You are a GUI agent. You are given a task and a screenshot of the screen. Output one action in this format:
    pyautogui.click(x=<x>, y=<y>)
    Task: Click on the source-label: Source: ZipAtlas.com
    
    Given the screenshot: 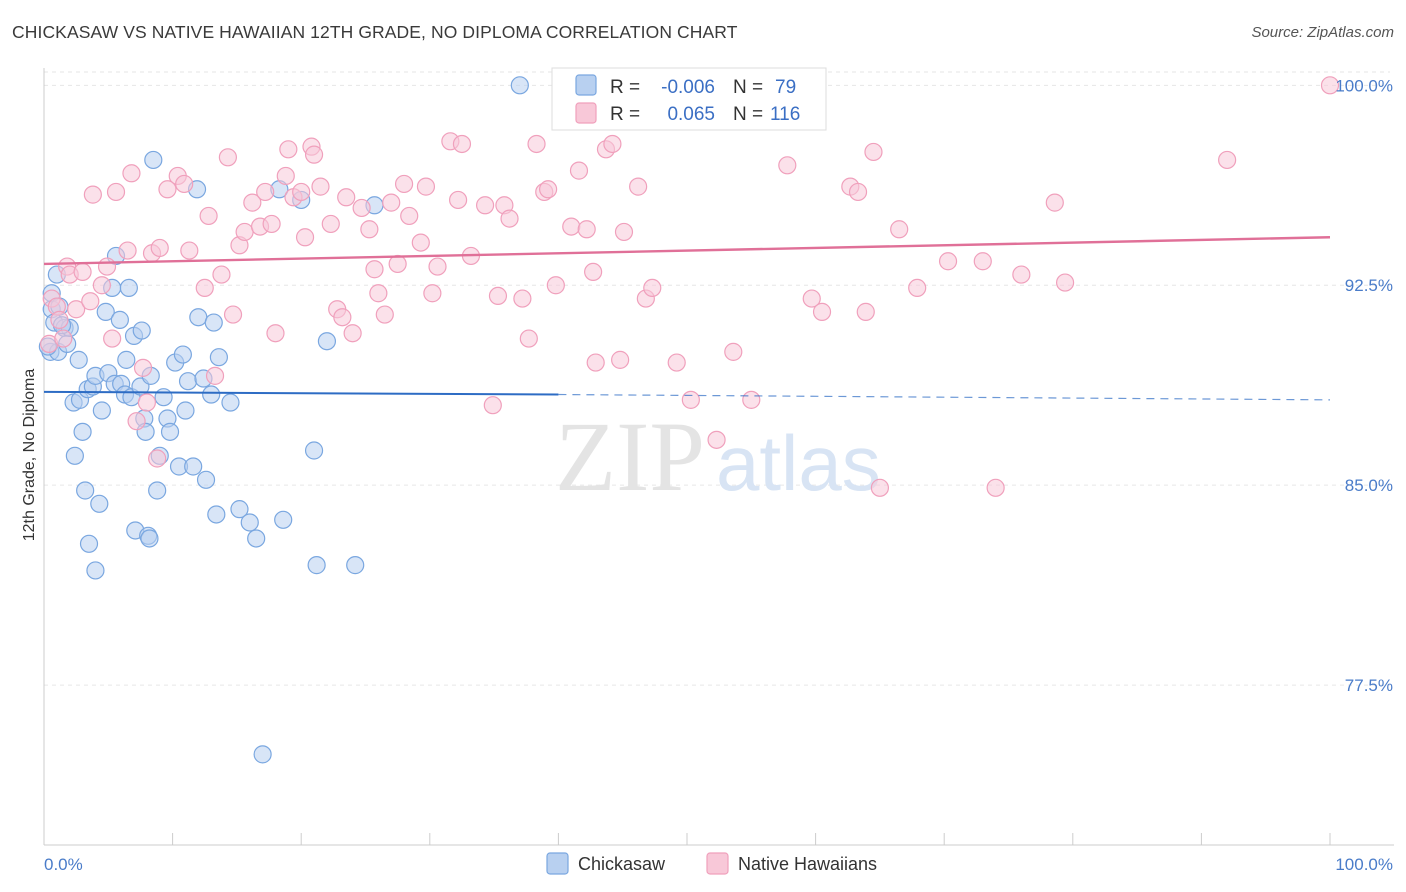 What is the action you would take?
    pyautogui.click(x=1322, y=32)
    